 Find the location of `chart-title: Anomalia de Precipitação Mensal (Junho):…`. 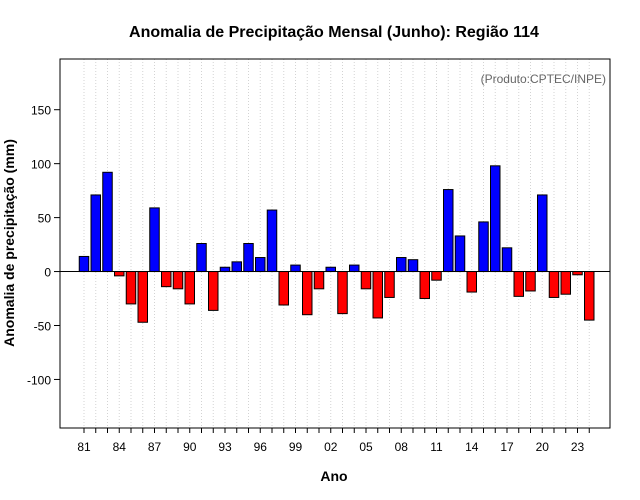

chart-title: Anomalia de Precipitação Mensal (Junho):… is located at coordinates (334, 32).